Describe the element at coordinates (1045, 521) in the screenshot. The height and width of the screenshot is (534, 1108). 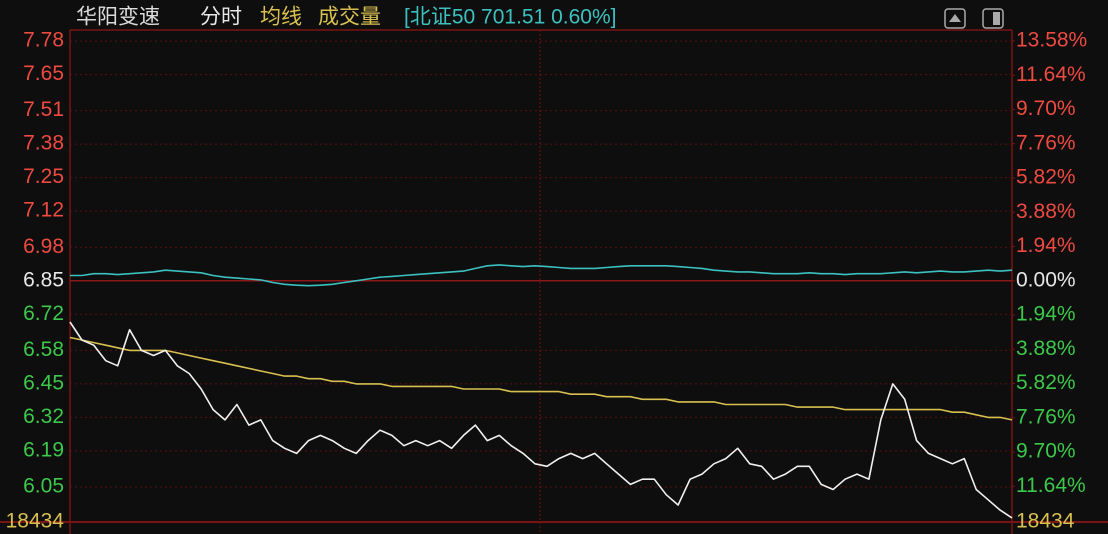
I see `volume-label-right: 18434` at that location.